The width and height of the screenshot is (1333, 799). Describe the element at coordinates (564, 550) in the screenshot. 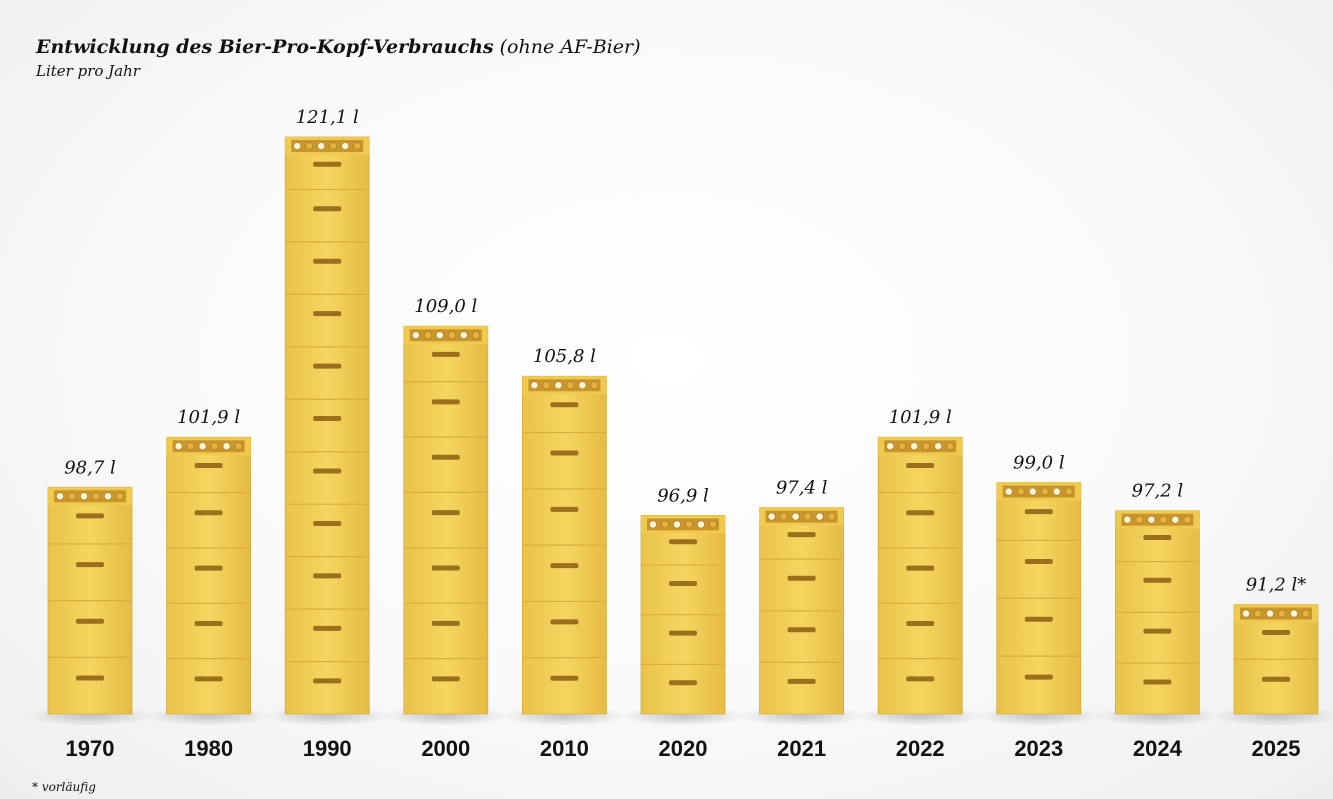

I see `bar-2010` at that location.